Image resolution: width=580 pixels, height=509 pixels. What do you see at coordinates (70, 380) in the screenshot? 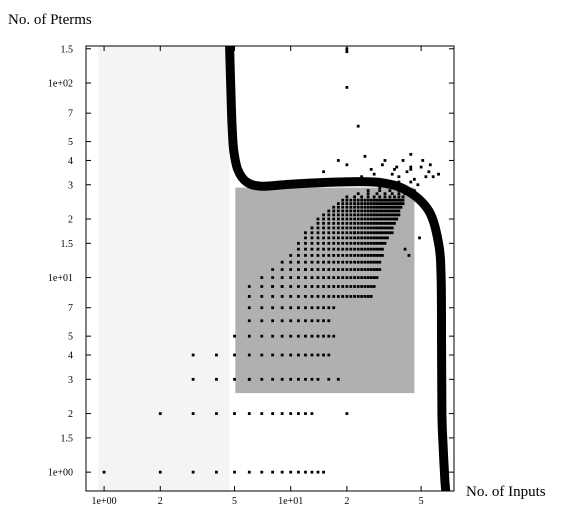
I see `y-tick-label: 3` at bounding box center [70, 380].